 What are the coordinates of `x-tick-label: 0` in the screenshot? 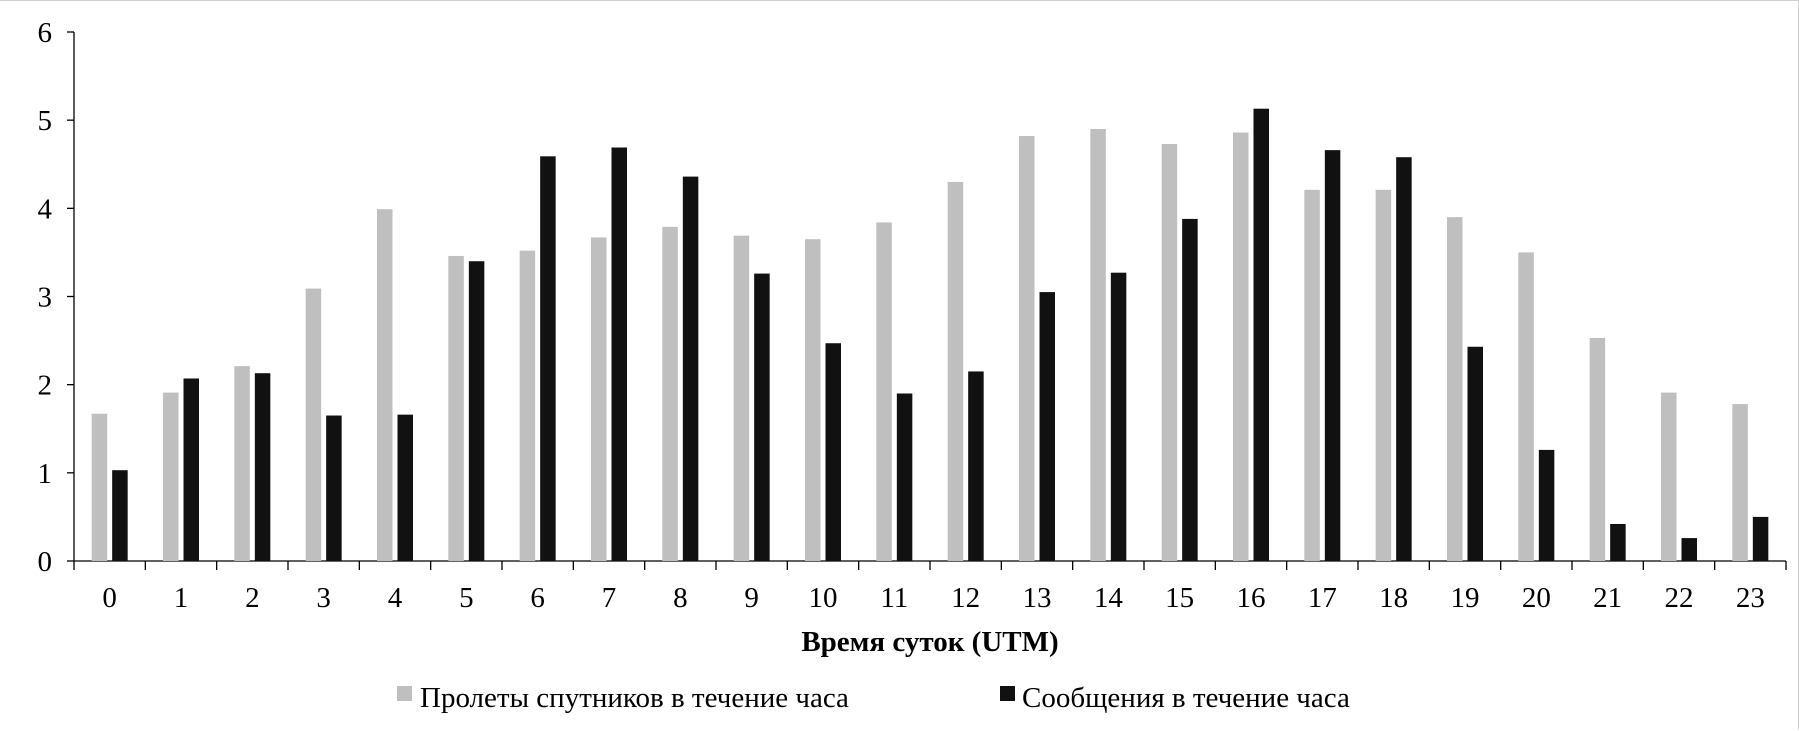 It's located at (109, 598).